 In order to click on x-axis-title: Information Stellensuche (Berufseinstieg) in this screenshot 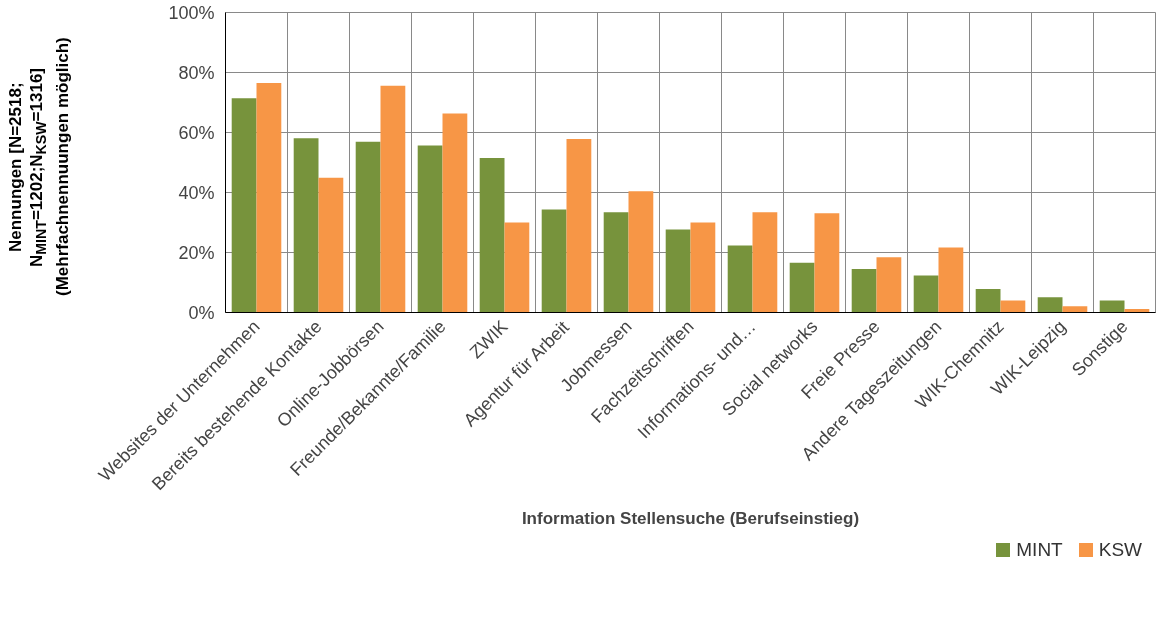, I will do `click(690, 519)`.